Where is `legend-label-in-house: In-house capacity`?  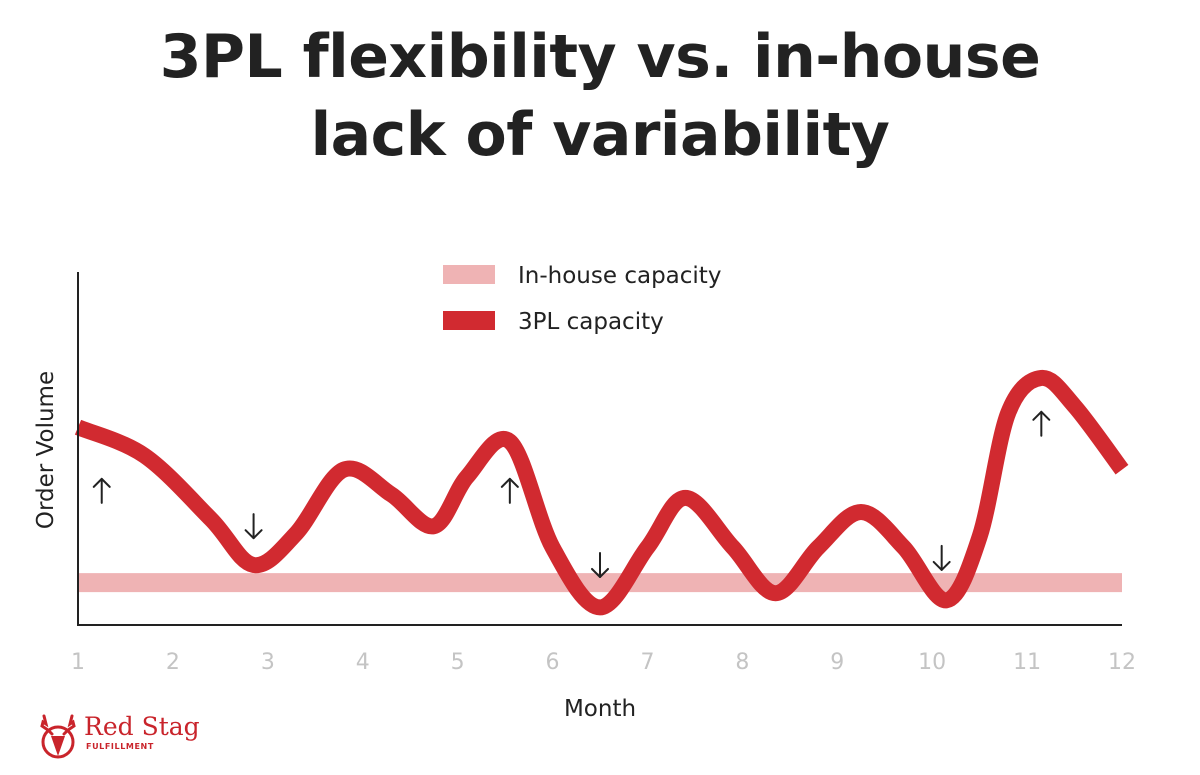
legend-label-in-house: In-house capacity is located at coordinates (619, 276).